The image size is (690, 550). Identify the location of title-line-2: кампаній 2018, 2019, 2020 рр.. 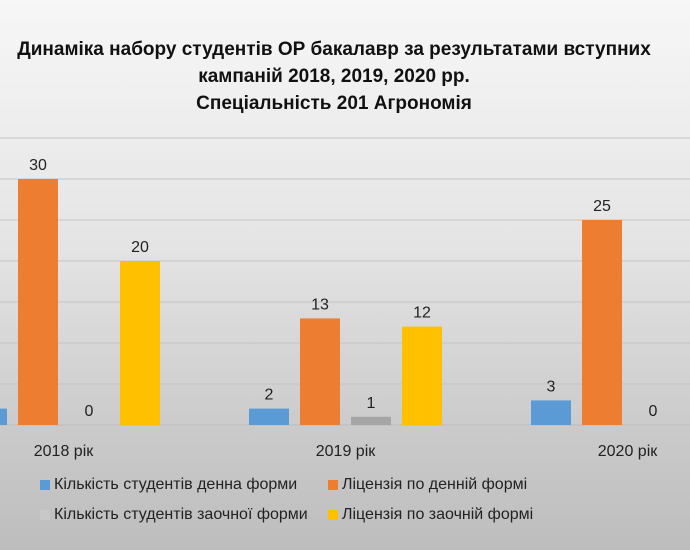
(334, 76).